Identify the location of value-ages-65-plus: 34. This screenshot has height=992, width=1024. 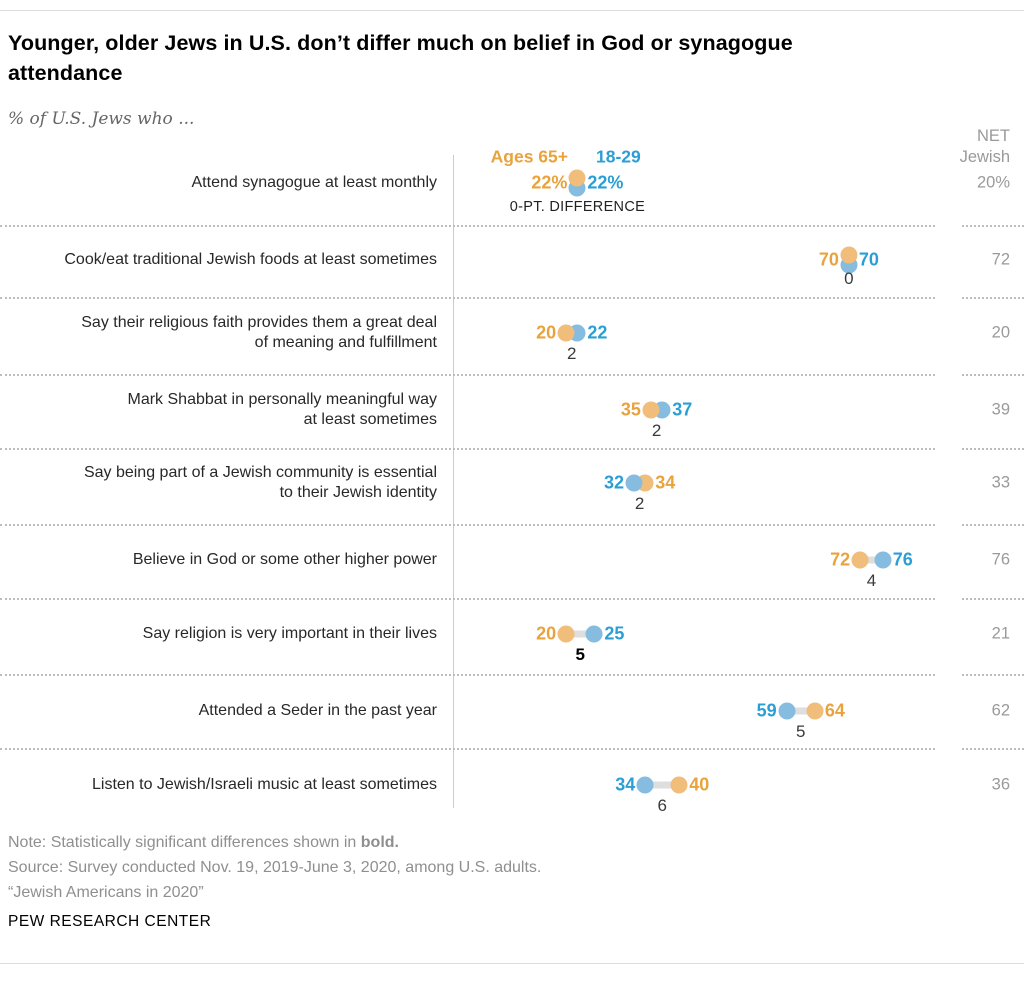
(665, 482).